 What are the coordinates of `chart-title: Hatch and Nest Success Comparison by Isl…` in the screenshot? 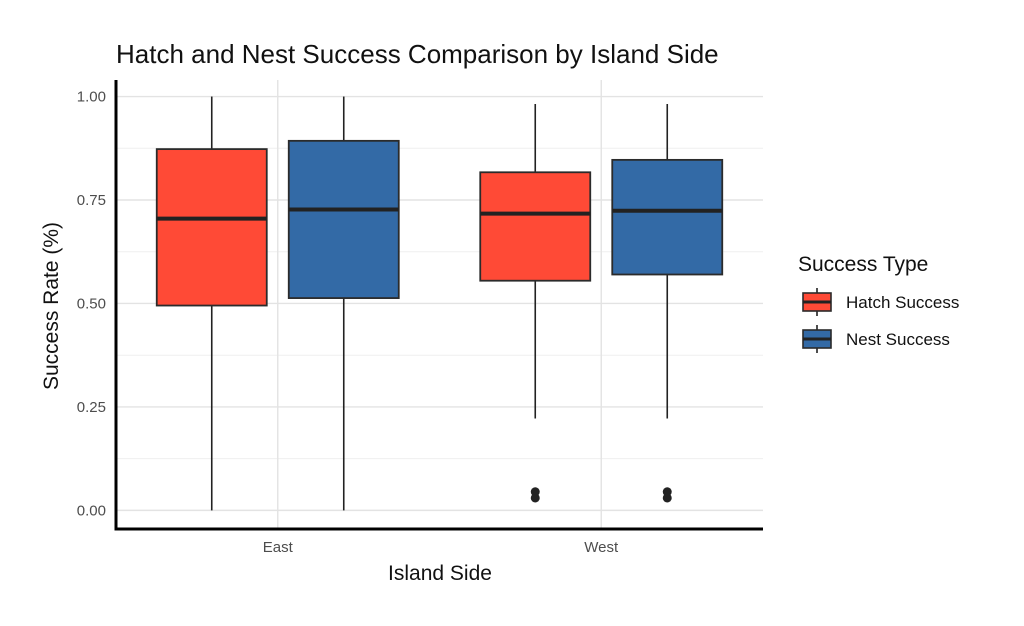 It's located at (417, 54).